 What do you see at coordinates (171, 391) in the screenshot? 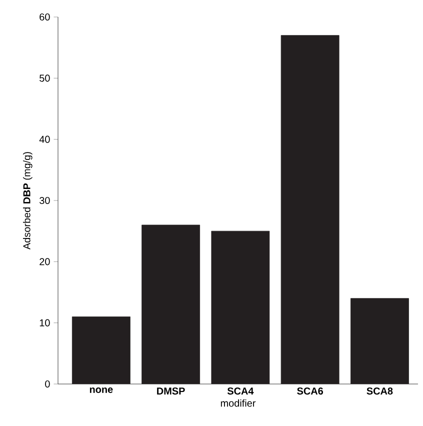
I see `x-tick-label: DMSP` at bounding box center [171, 391].